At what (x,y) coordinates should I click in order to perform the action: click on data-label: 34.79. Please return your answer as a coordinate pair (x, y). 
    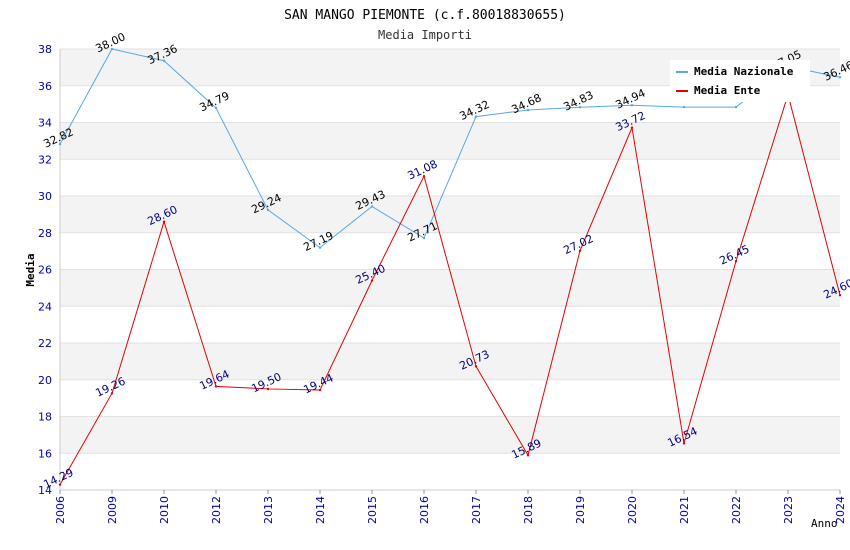
    Looking at the image, I should click on (214, 101).